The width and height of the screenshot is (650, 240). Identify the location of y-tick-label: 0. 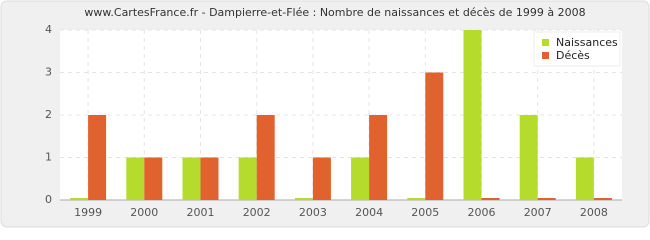
(48, 199).